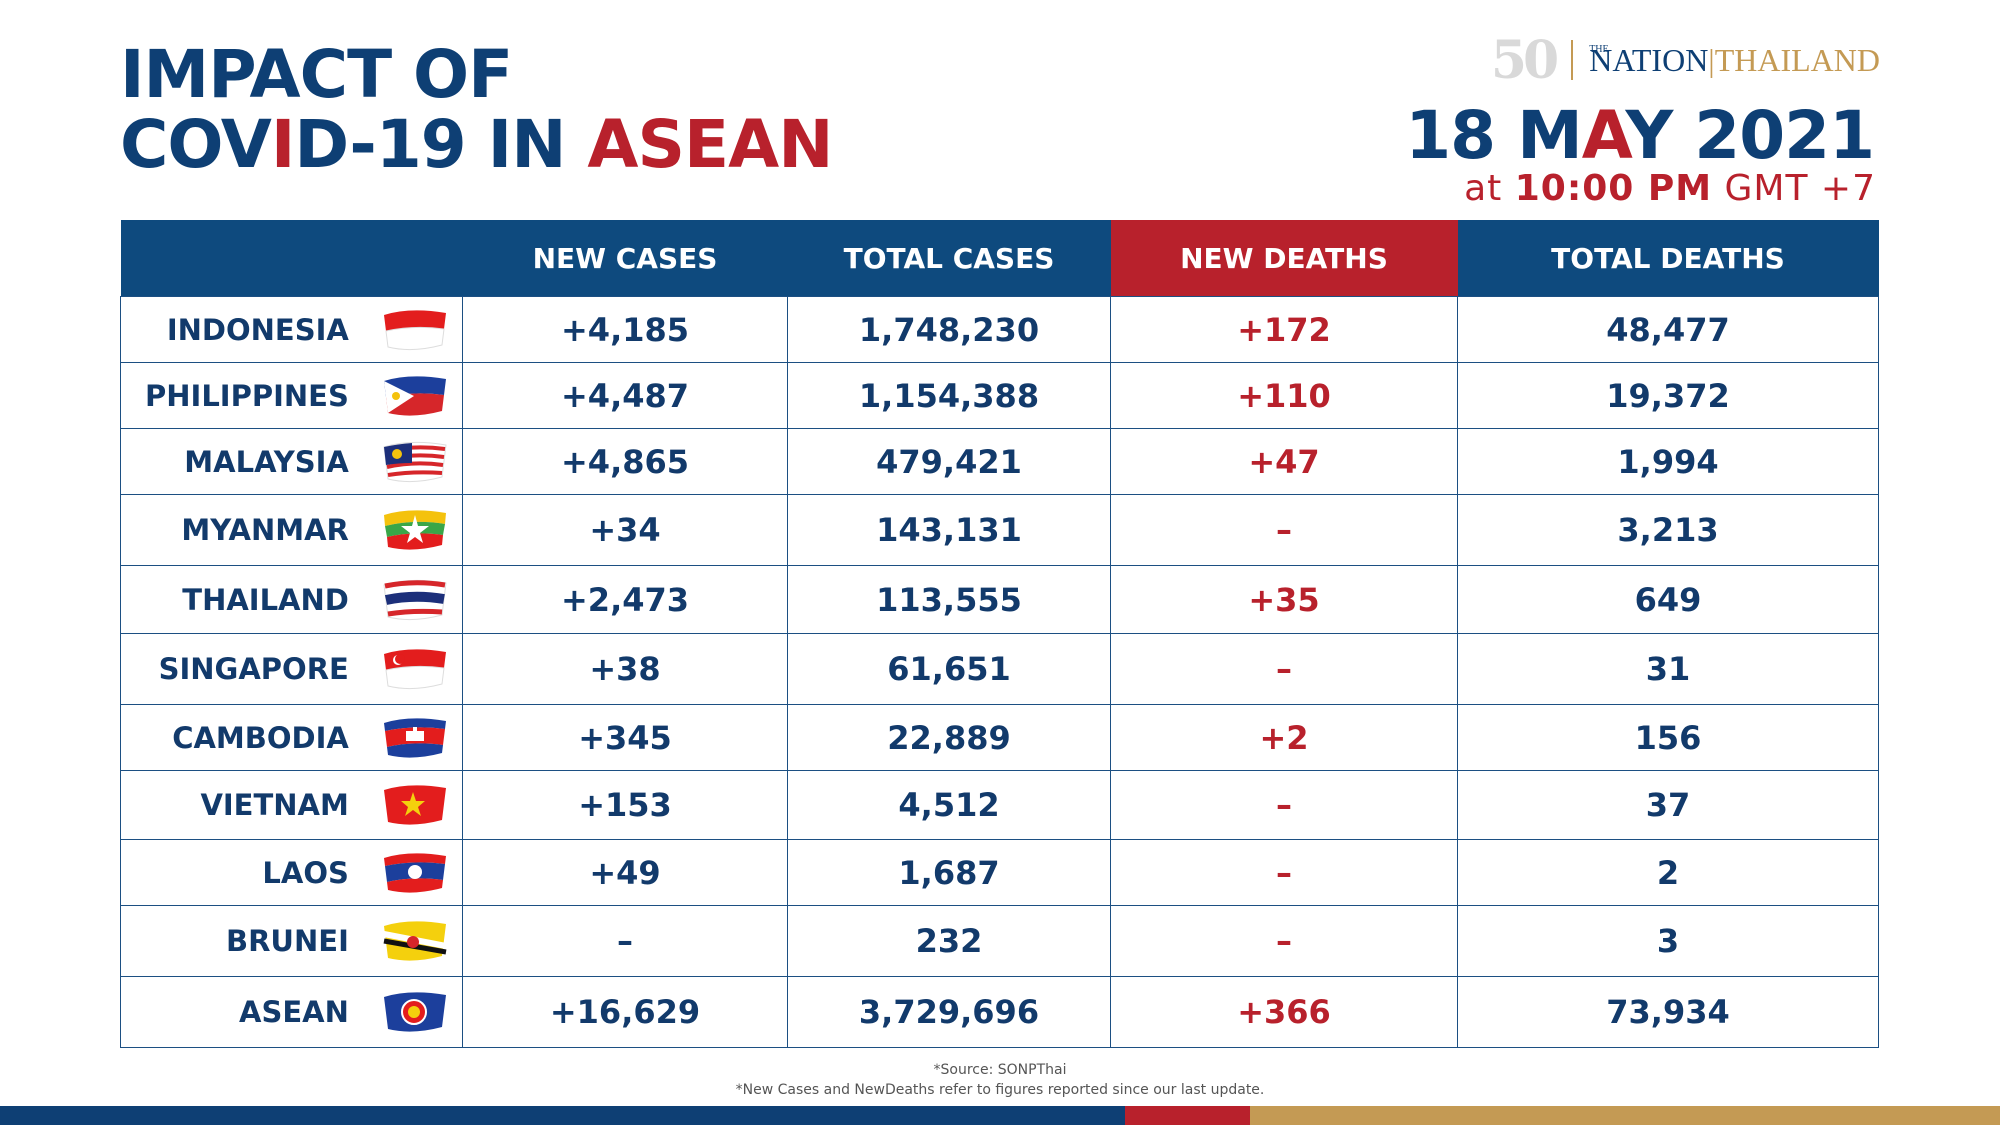  I want to click on source-line: *Source: SONPThai, so click(1000, 1070).